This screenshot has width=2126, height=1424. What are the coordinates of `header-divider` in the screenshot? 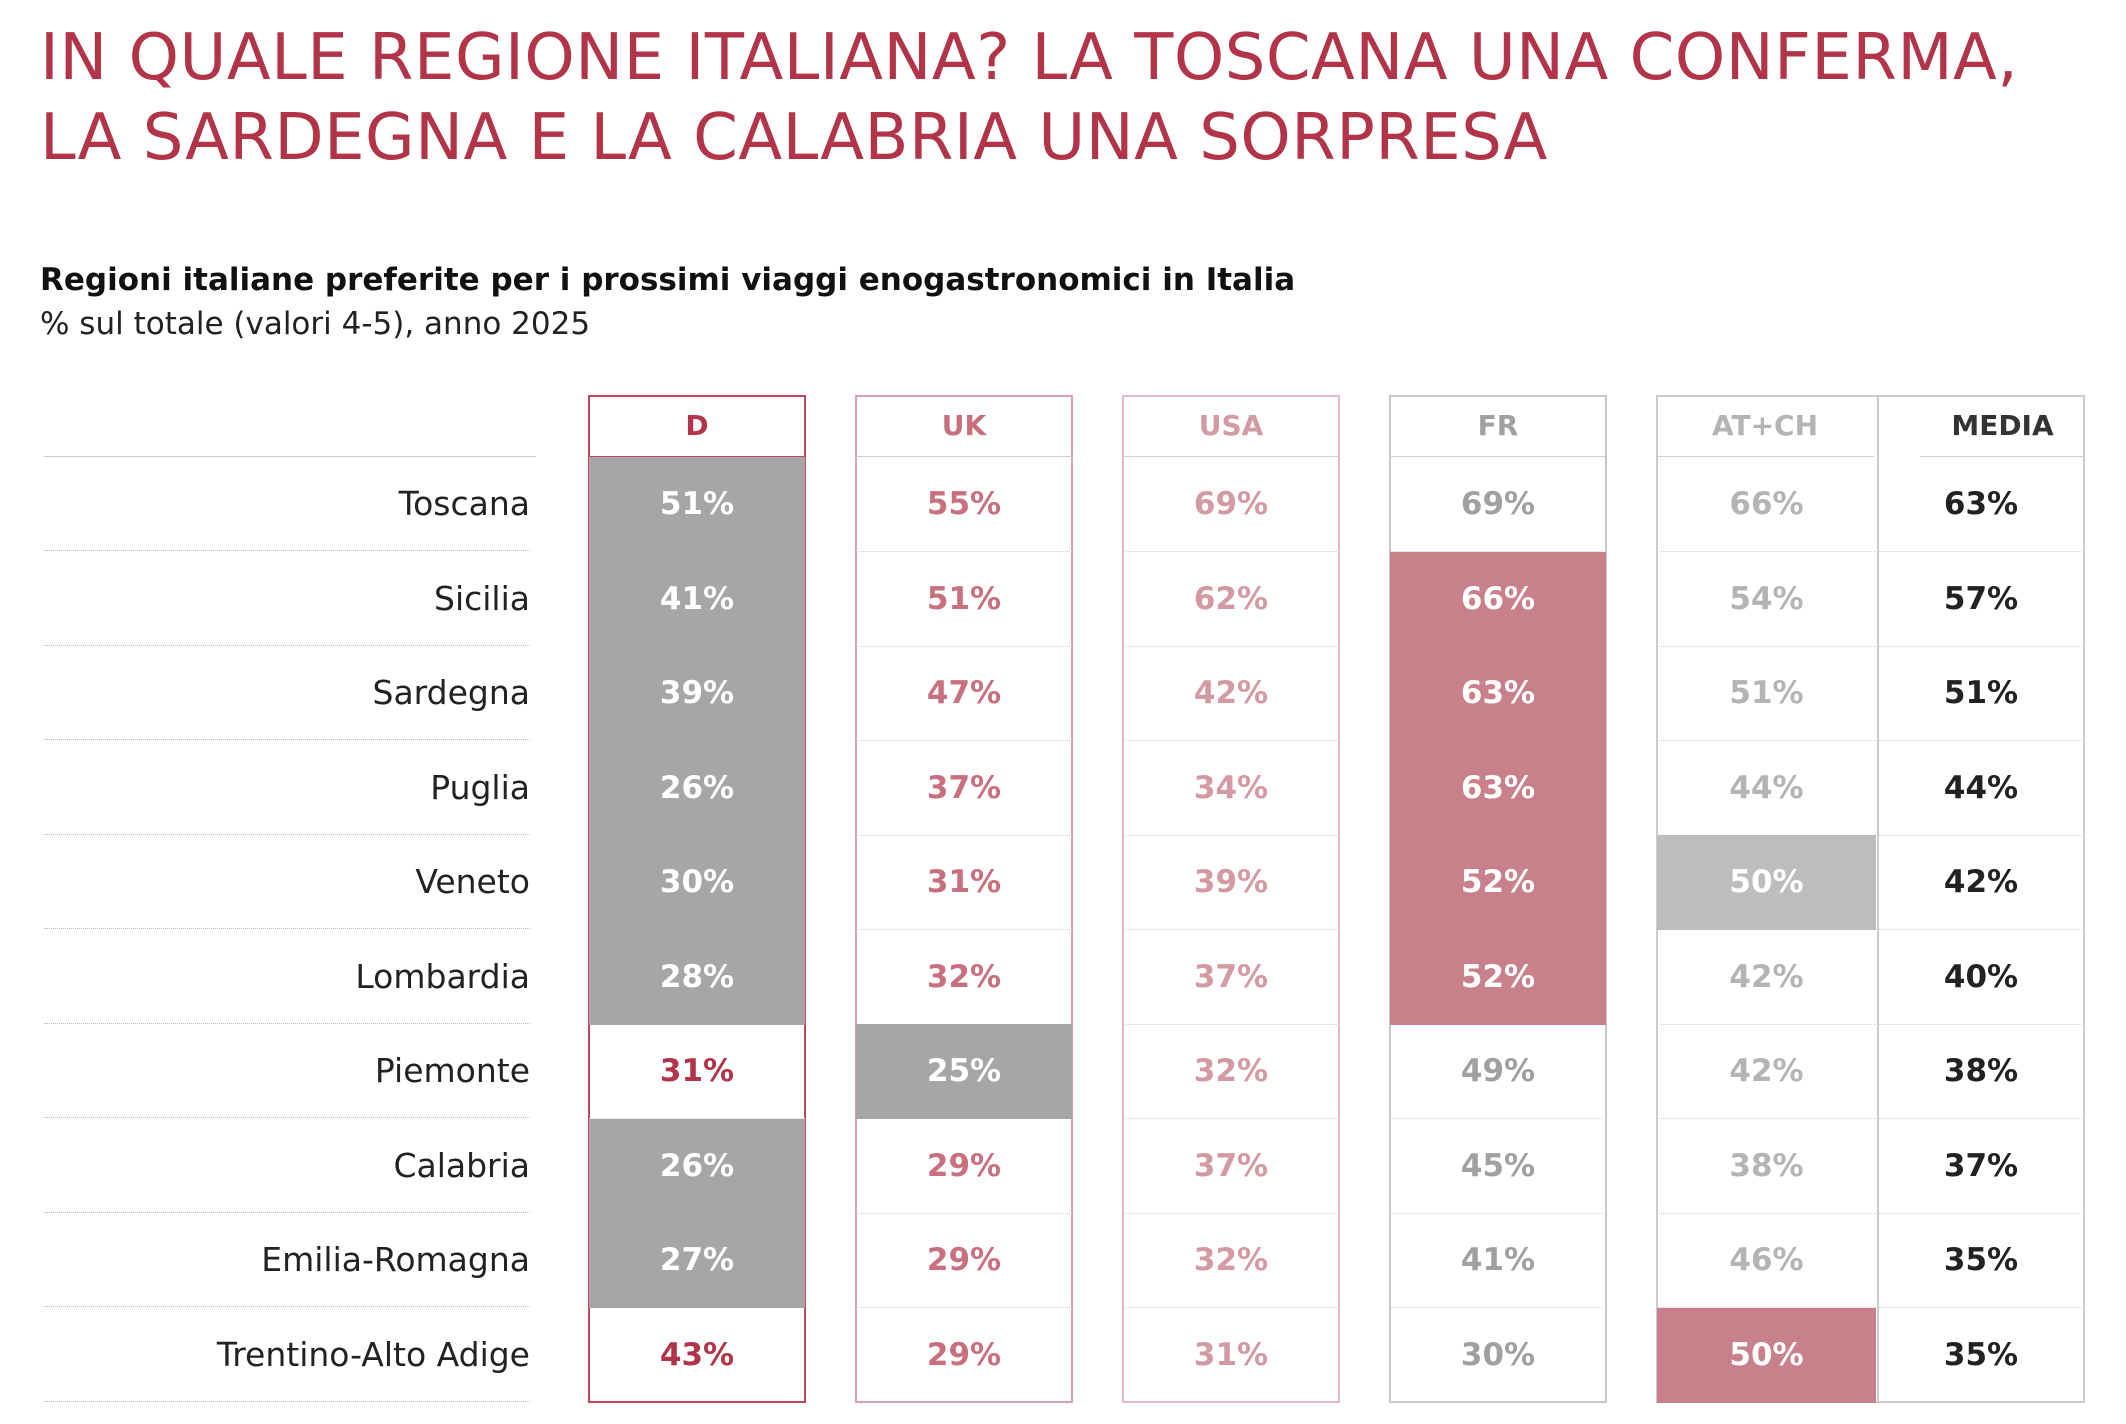 It's located at (290, 456).